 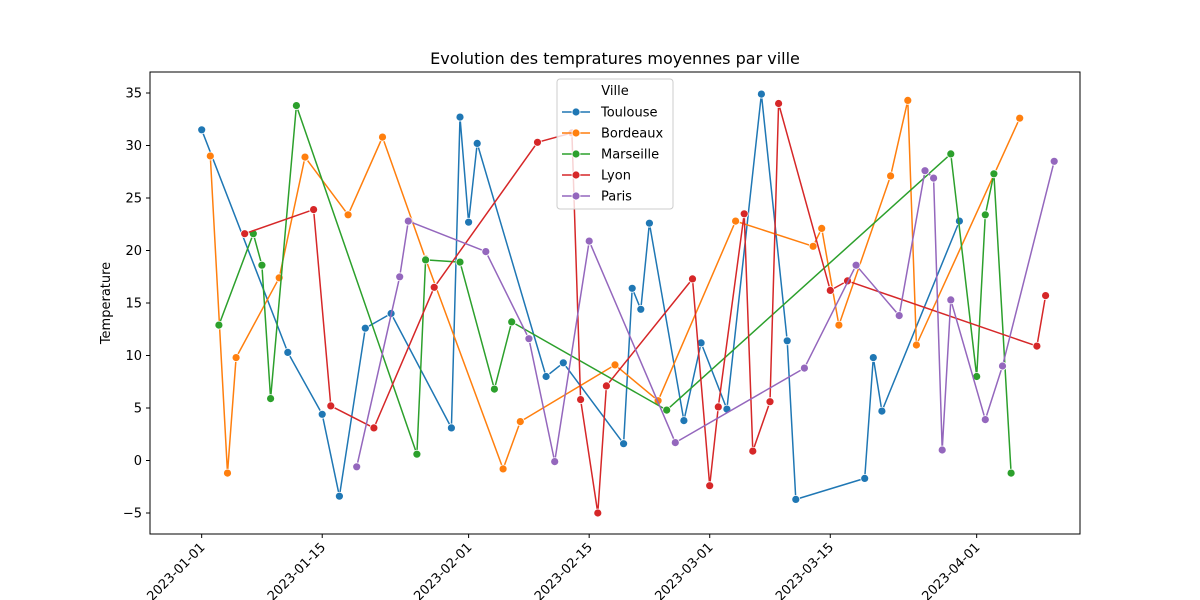 What do you see at coordinates (564, 570) in the screenshot?
I see `x-tick-label: 2023-02-15` at bounding box center [564, 570].